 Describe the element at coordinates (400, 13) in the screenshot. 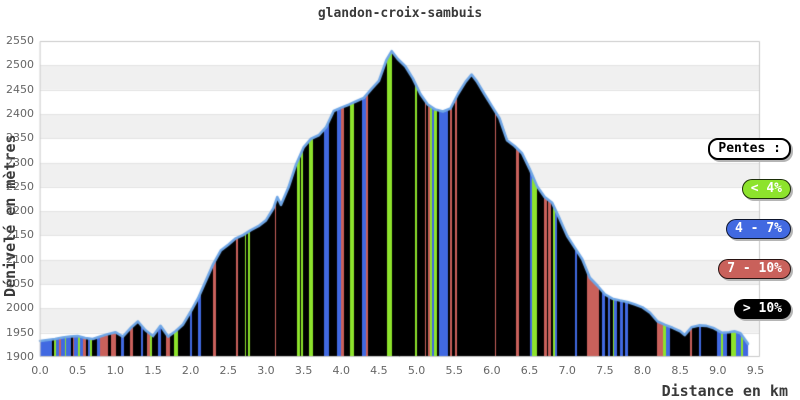

I see `chart-title: glandon-croix-sambuis` at that location.